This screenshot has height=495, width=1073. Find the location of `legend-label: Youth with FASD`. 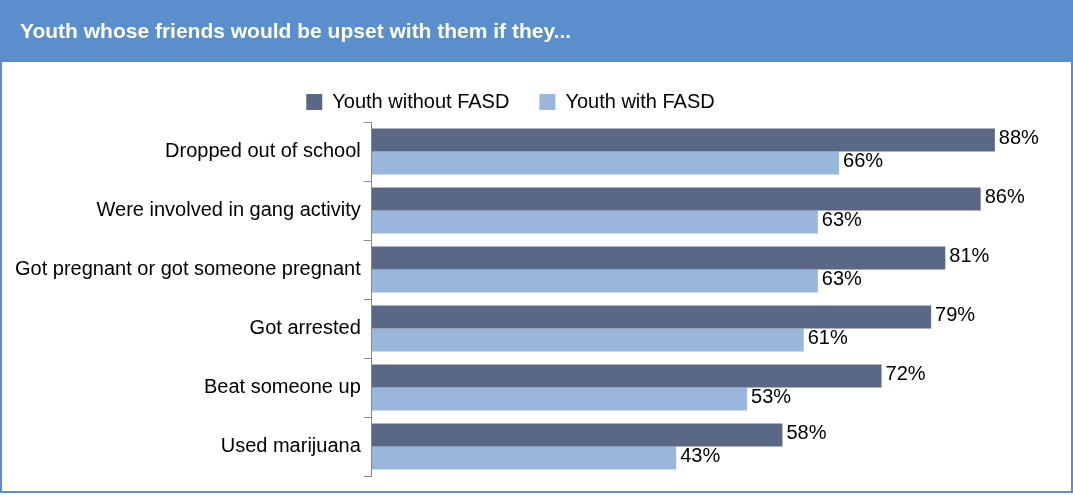

legend-label: Youth with FASD is located at coordinates (640, 100).